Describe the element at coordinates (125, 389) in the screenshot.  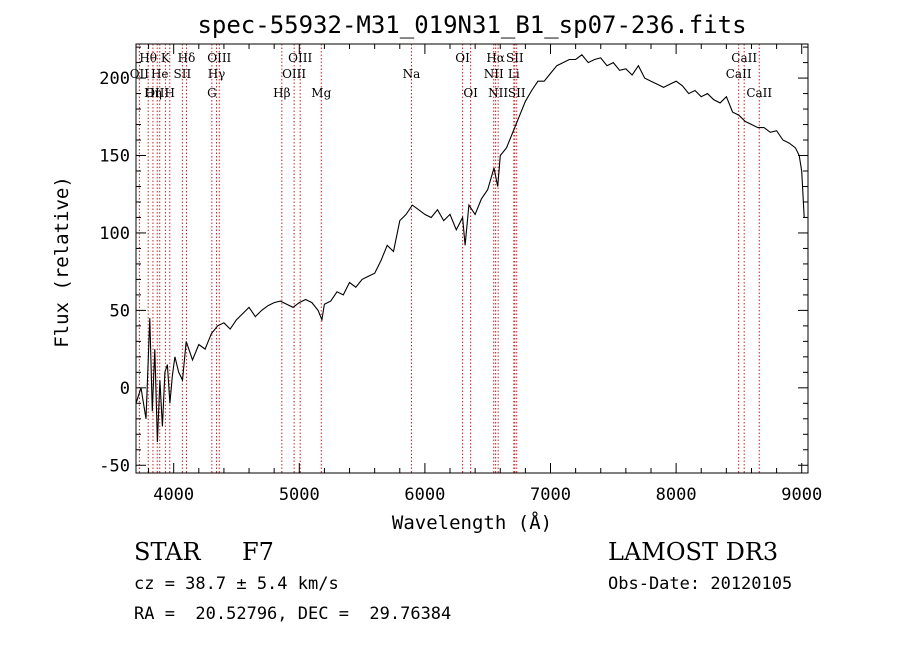
I see `y-tick-label: 0` at that location.